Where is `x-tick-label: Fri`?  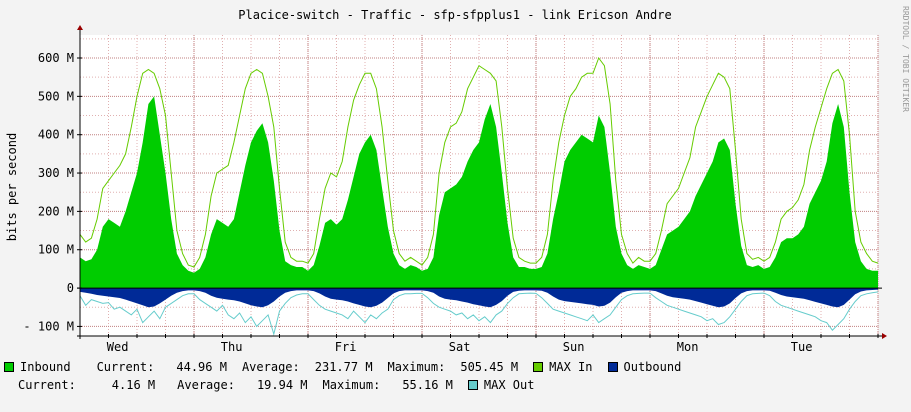 x-tick-label: Fri is located at coordinates (346, 347).